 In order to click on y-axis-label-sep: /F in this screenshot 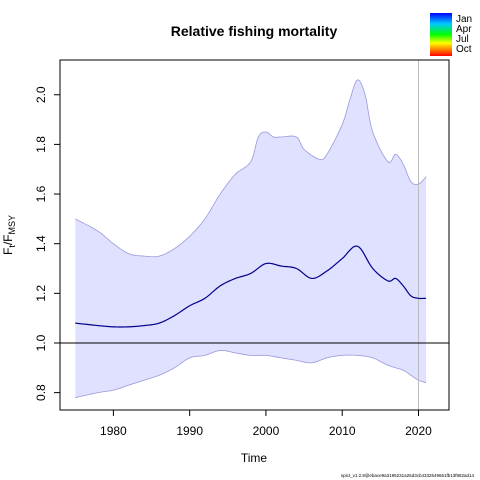, I will do `click(8, 239)`.